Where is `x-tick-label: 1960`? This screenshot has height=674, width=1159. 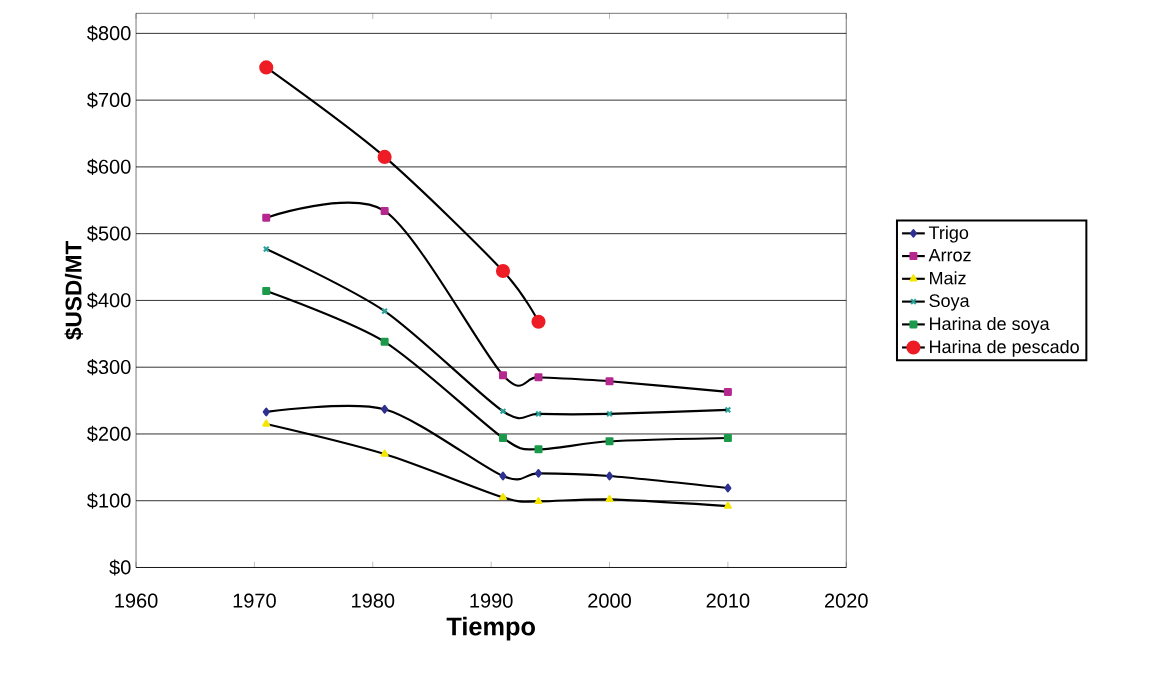
x-tick-label: 1960 is located at coordinates (136, 600).